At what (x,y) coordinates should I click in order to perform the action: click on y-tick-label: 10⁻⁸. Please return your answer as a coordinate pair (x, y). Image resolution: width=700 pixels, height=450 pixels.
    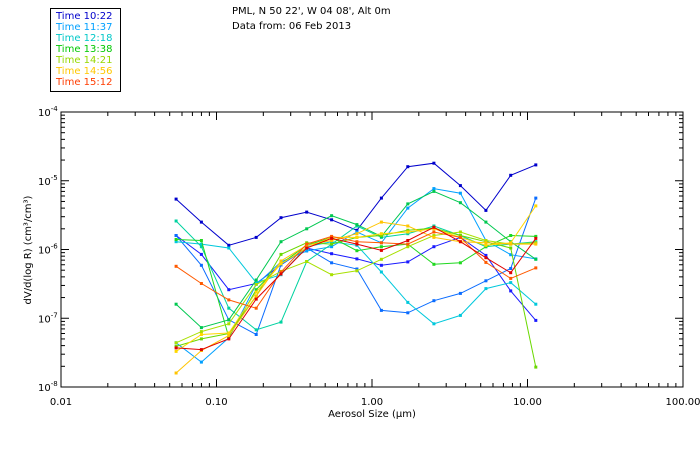
    Looking at the image, I should click on (48, 387).